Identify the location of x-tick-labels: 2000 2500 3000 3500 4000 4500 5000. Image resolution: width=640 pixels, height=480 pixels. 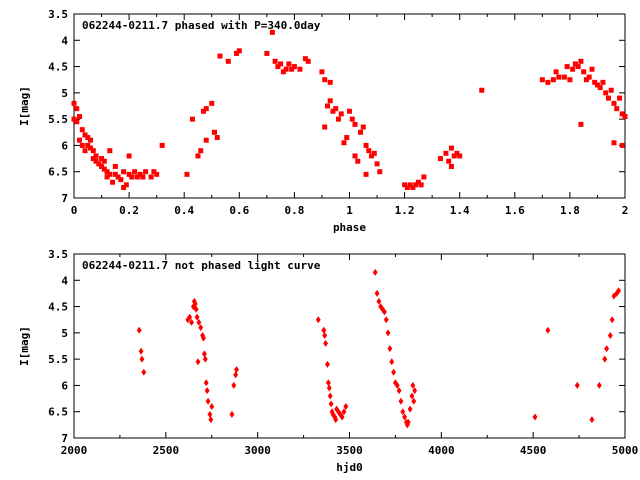
(350, 450).